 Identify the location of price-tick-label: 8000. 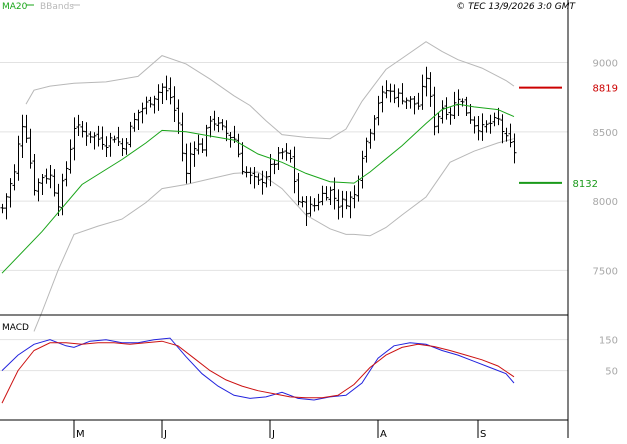
(605, 202).